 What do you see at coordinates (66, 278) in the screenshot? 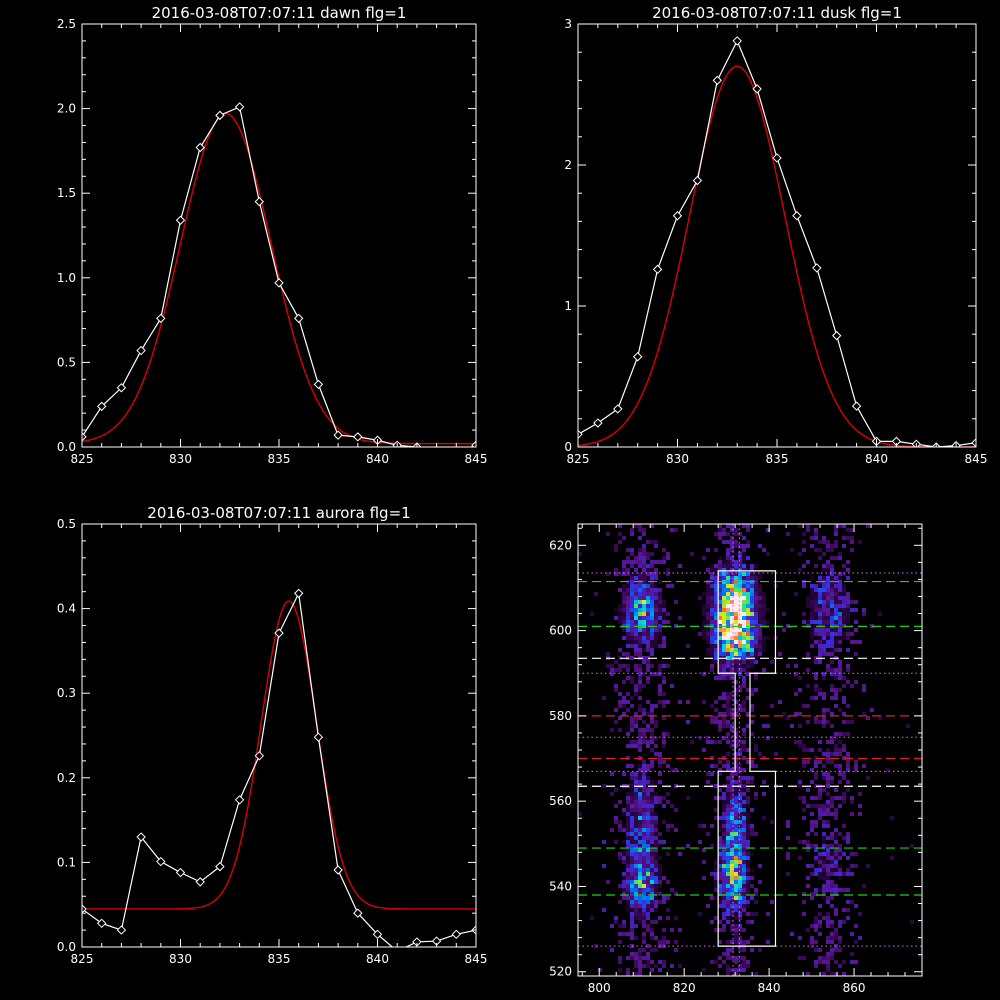
I see `y-tick-label: 1.0` at bounding box center [66, 278].